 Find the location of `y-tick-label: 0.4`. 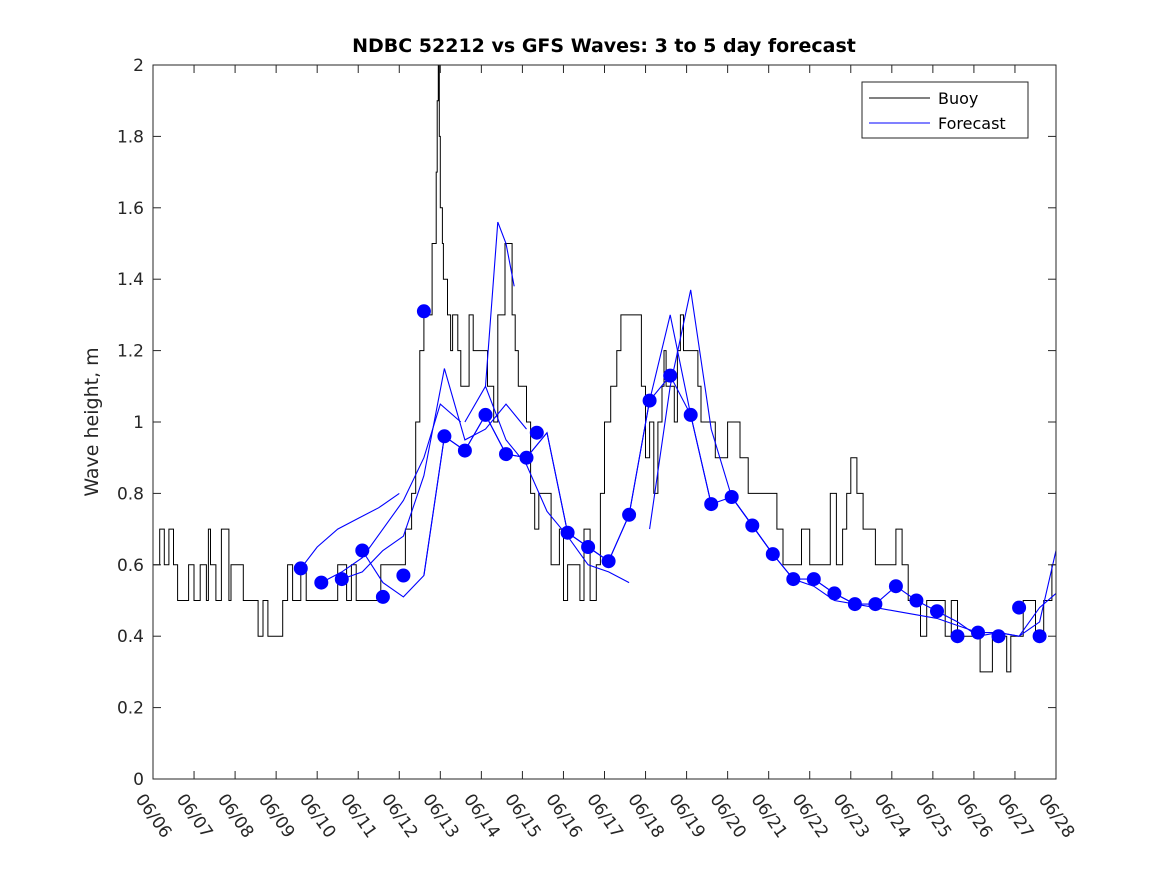

y-tick-label: 0.4 is located at coordinates (130, 637).